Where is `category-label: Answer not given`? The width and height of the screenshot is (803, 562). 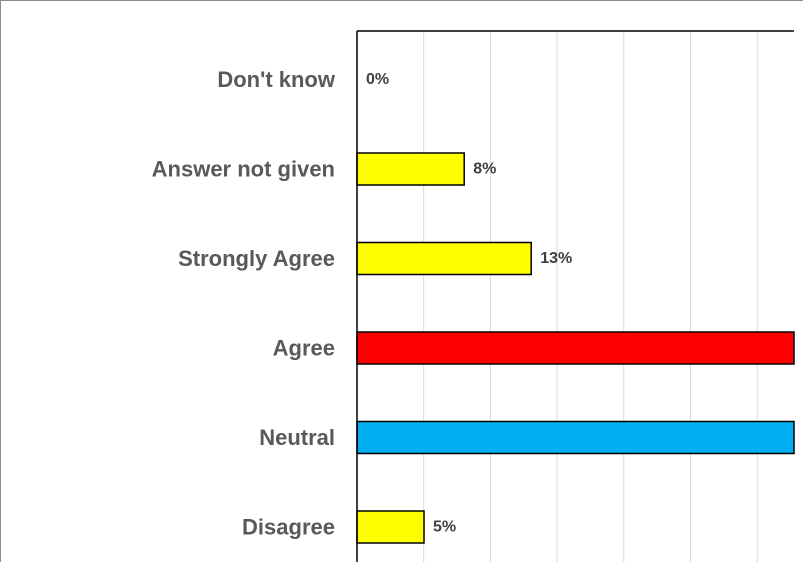 category-label: Answer not given is located at coordinates (243, 169).